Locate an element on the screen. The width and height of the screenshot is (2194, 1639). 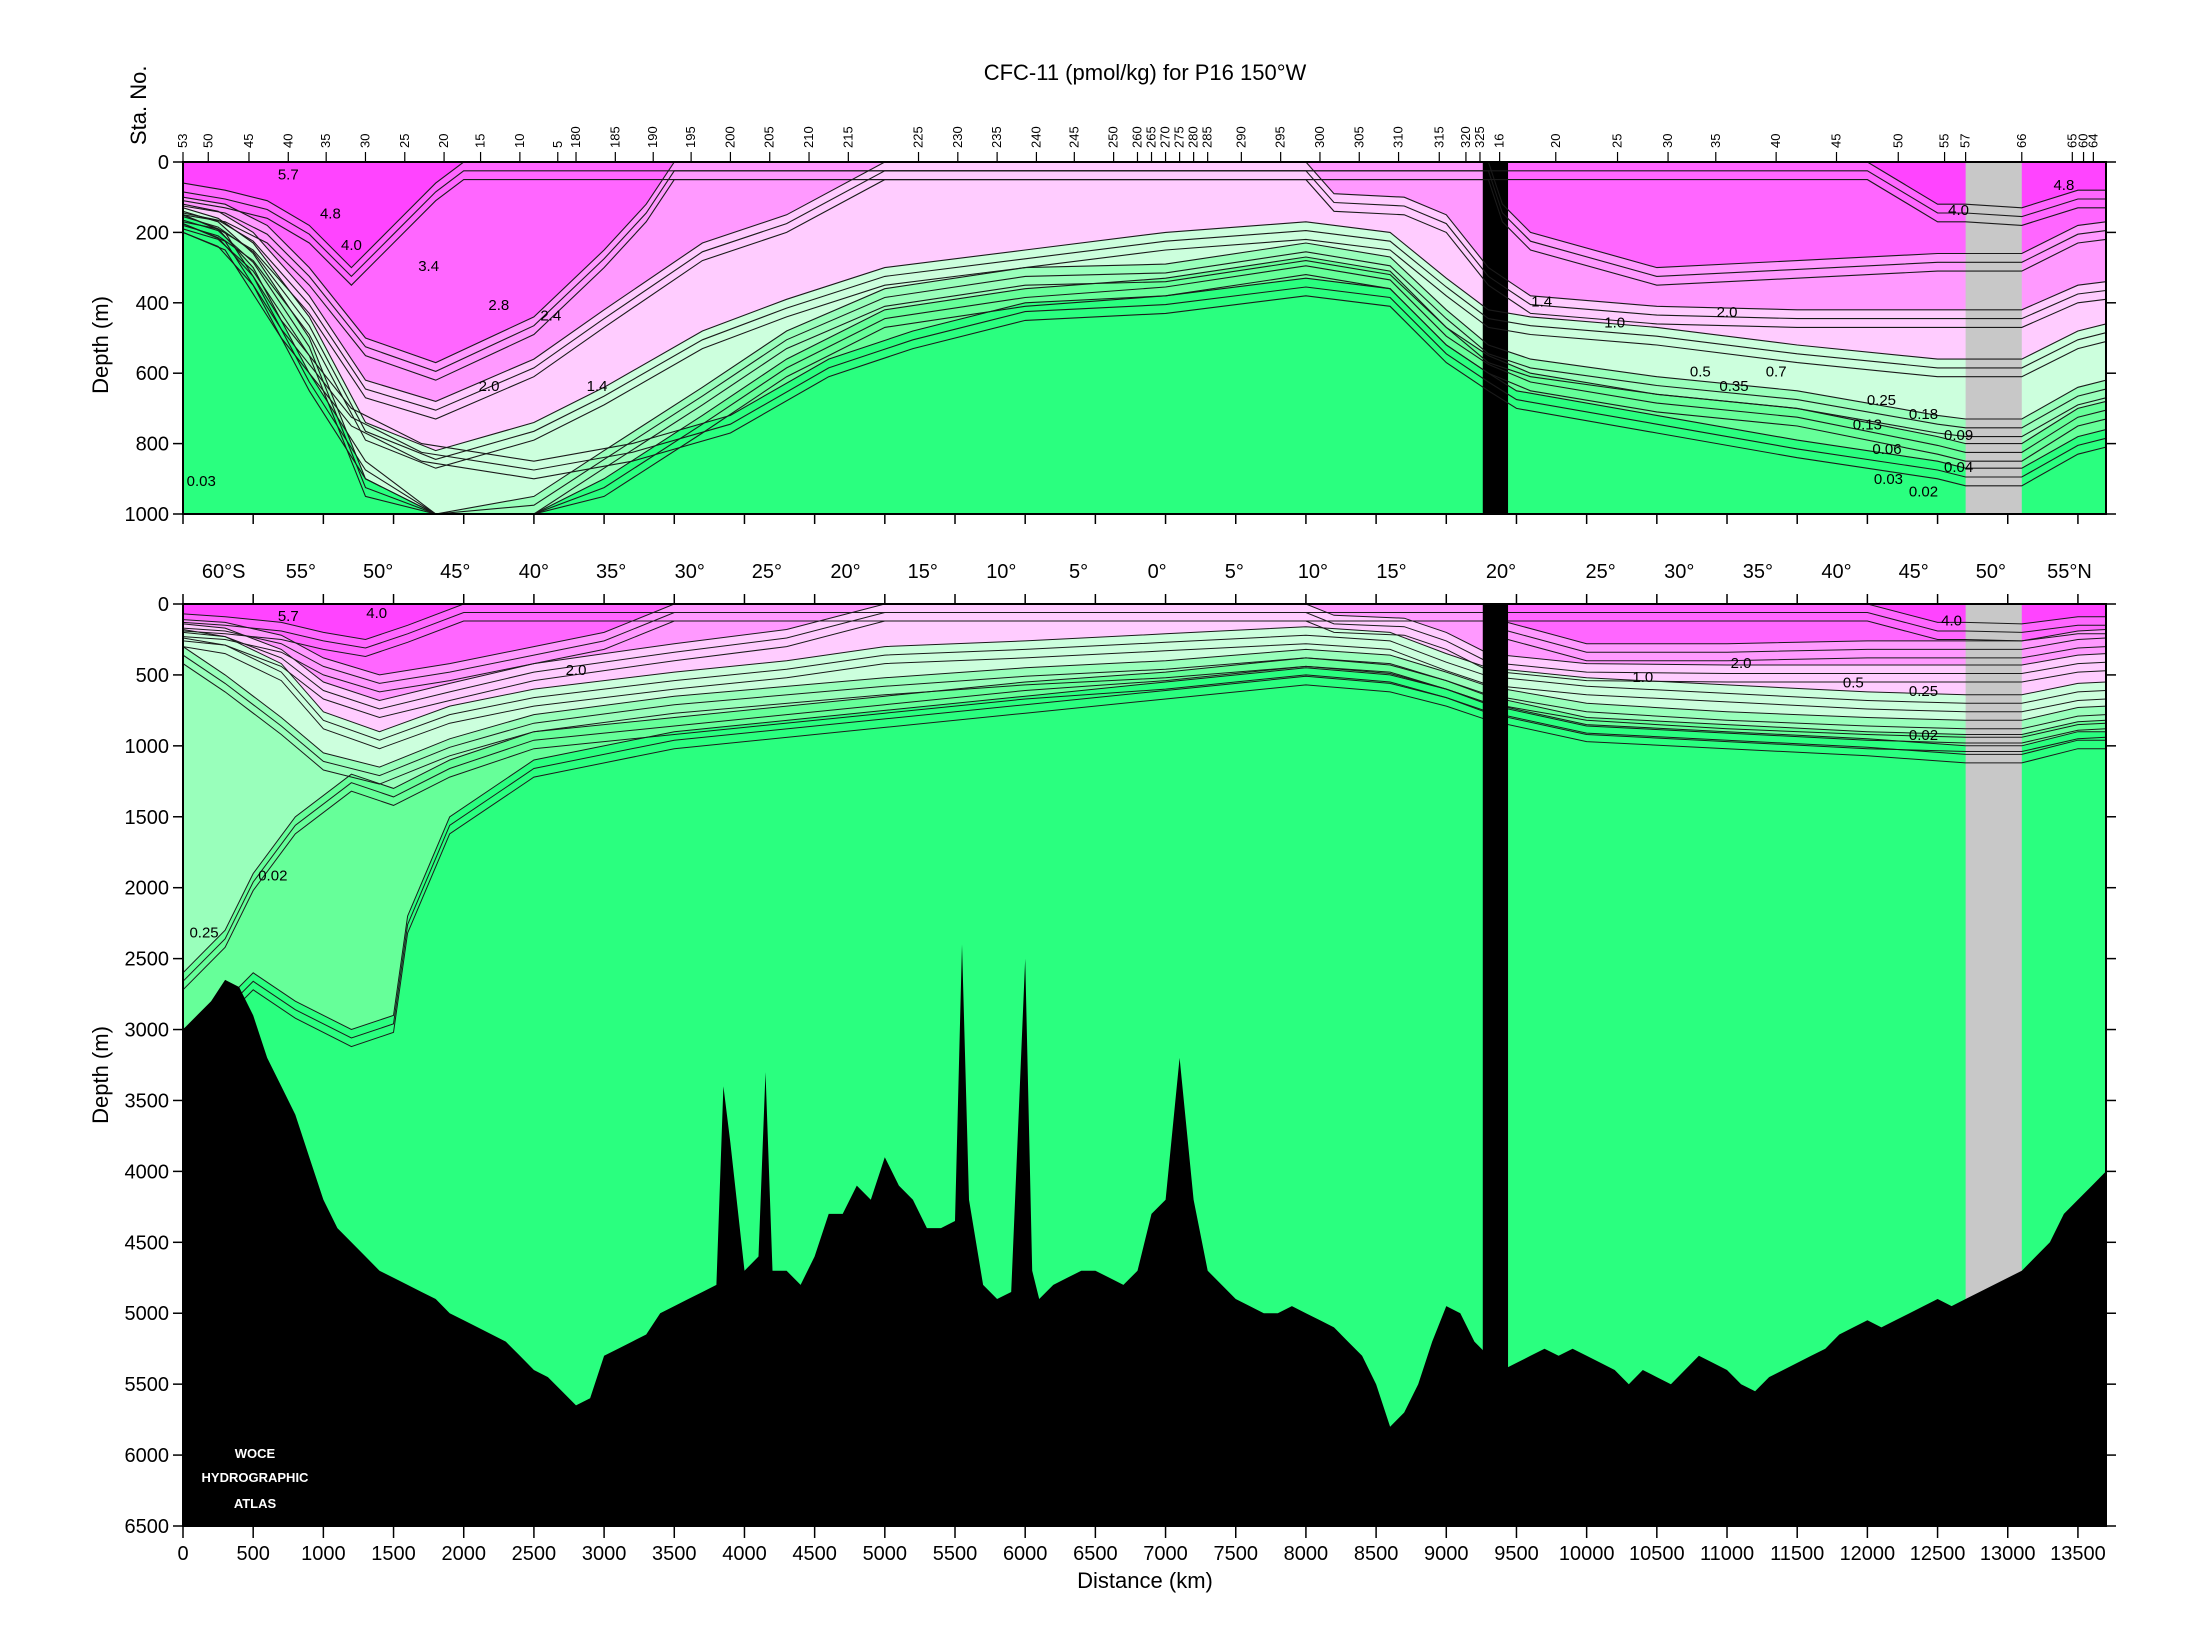
upper-contour-label-18: 0.18 is located at coordinates (1923, 414).